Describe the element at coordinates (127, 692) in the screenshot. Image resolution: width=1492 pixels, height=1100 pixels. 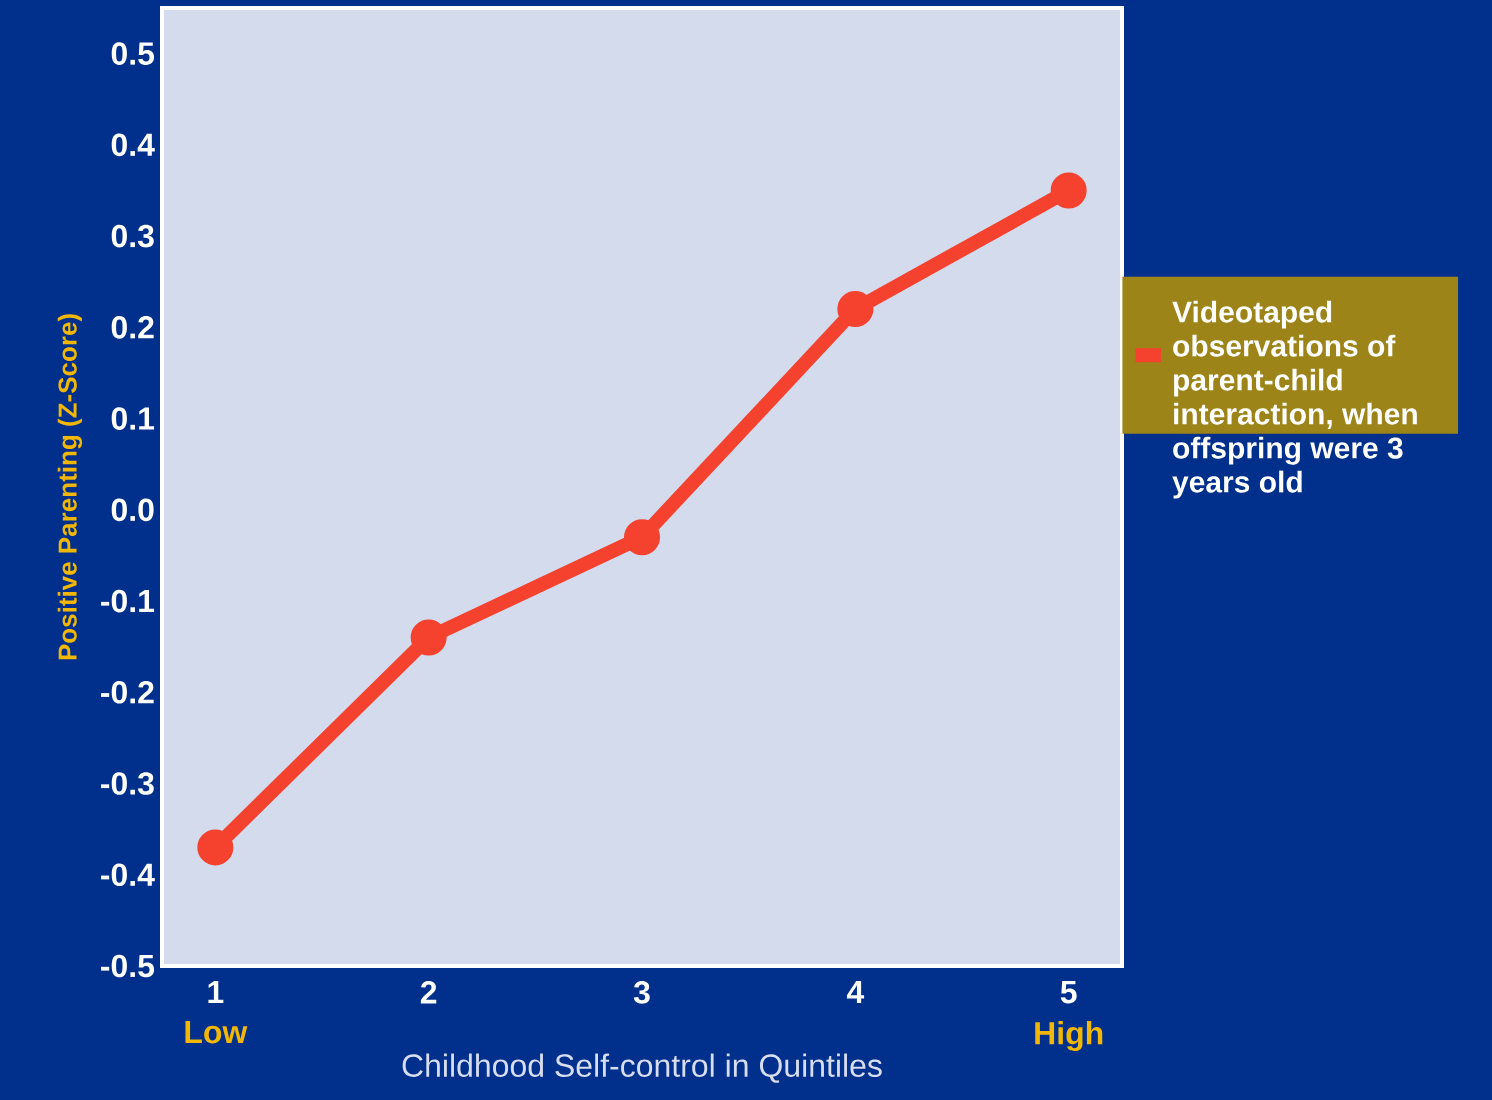
I see `y-tick-label: -0.2` at that location.